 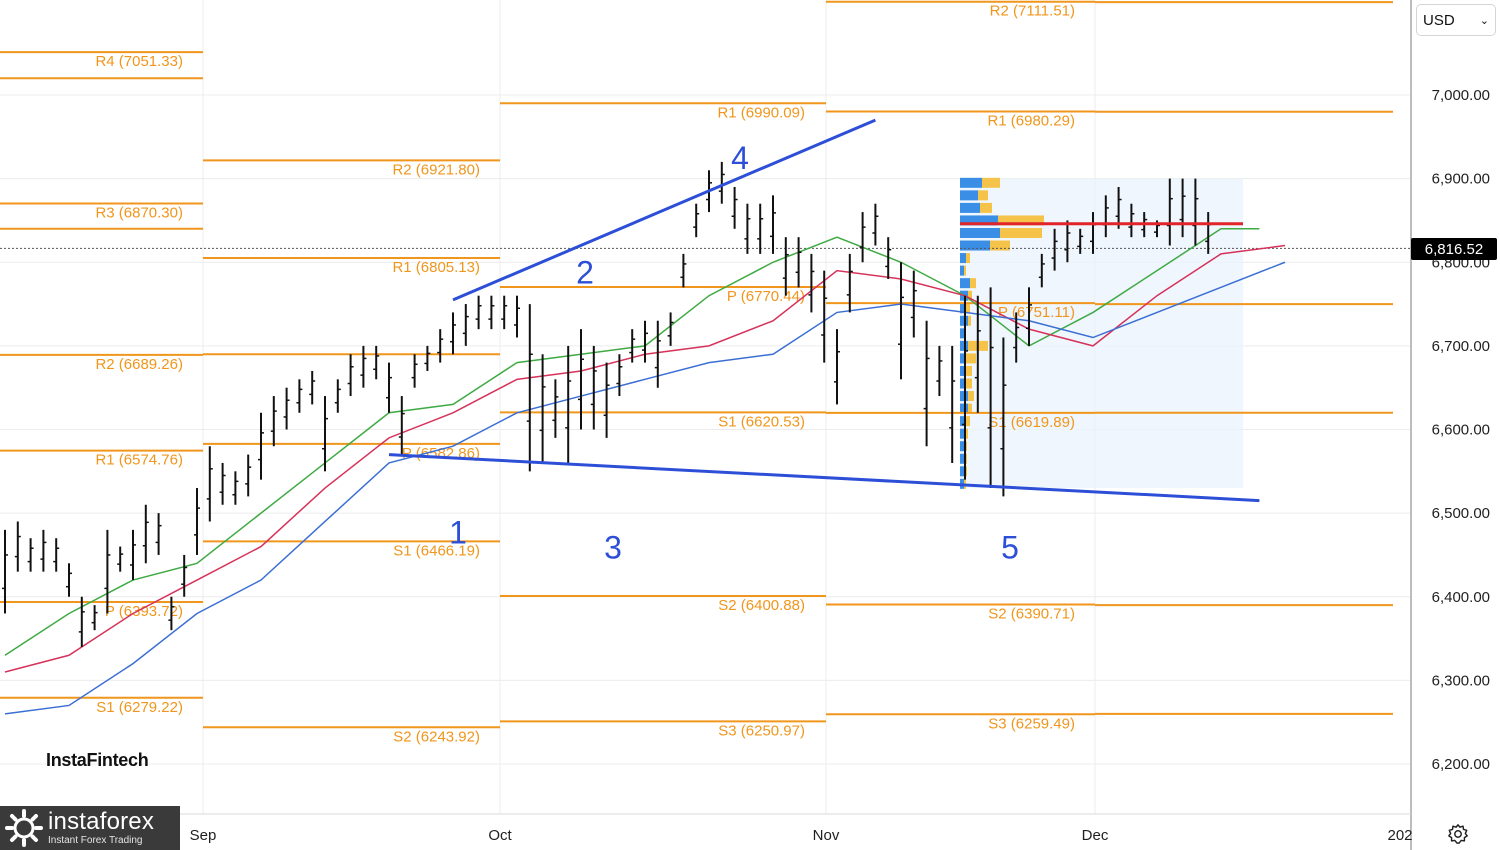 What do you see at coordinates (824, 478) in the screenshot?
I see `trendline-lower` at bounding box center [824, 478].